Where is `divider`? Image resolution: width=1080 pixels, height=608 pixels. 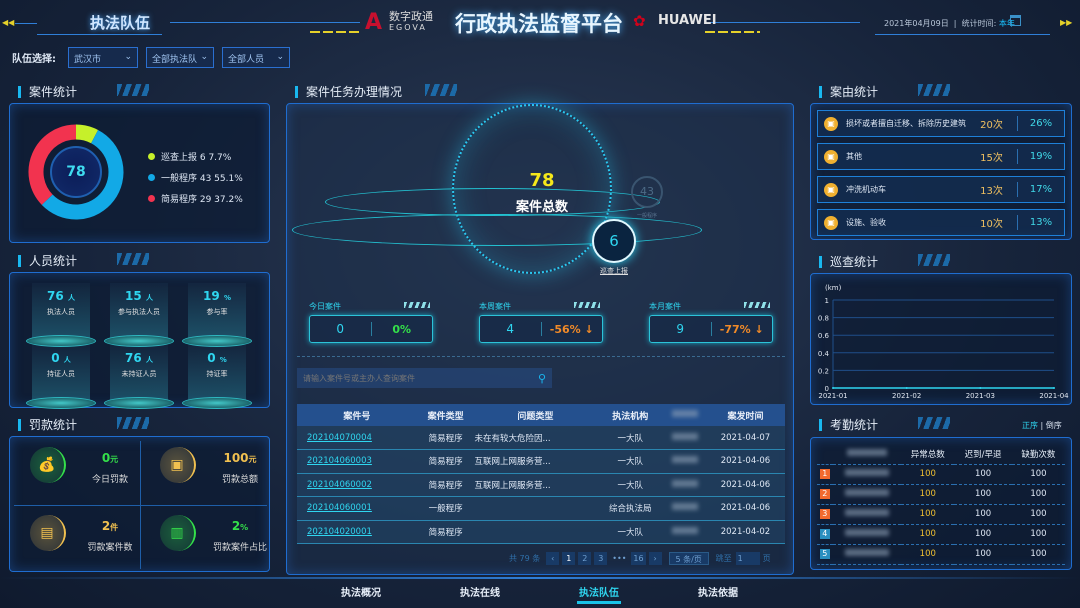 divider is located at coordinates (140, 505).